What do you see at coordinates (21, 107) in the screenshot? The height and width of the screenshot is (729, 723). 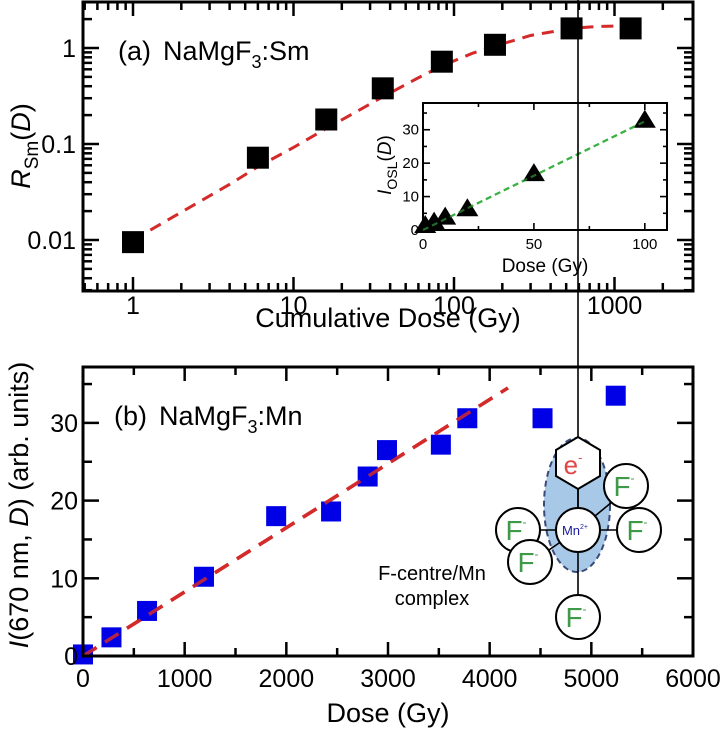 I see `panel-a-ylabel-paren-close: )` at bounding box center [21, 107].